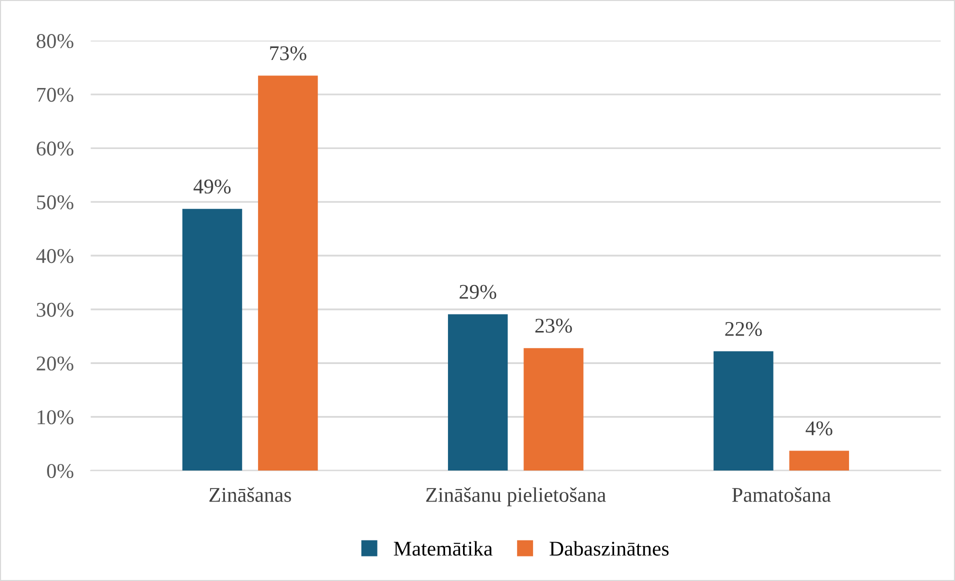 This screenshot has height=581, width=955. Describe the element at coordinates (743, 329) in the screenshot. I see `data-label: 22%` at that location.